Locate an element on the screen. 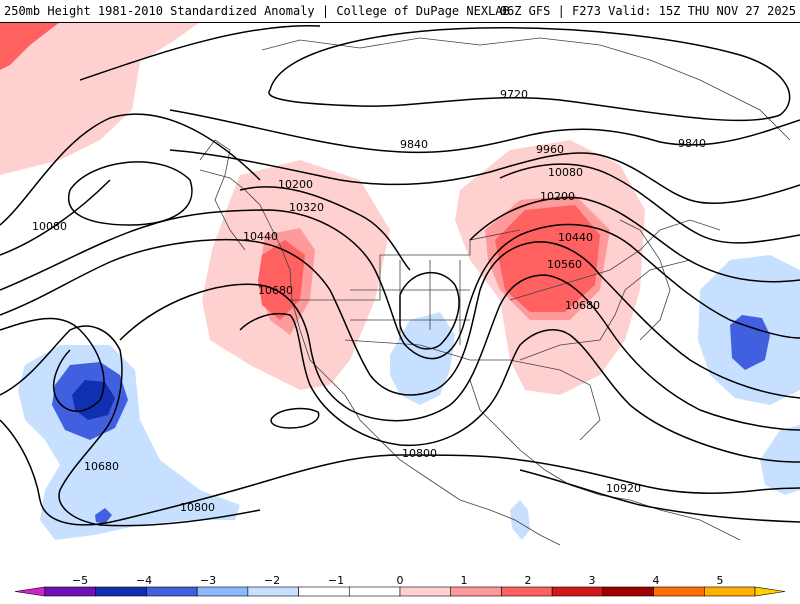 This screenshot has width=800, height=604. contour-label-10320: 10320 is located at coordinates (306, 207).